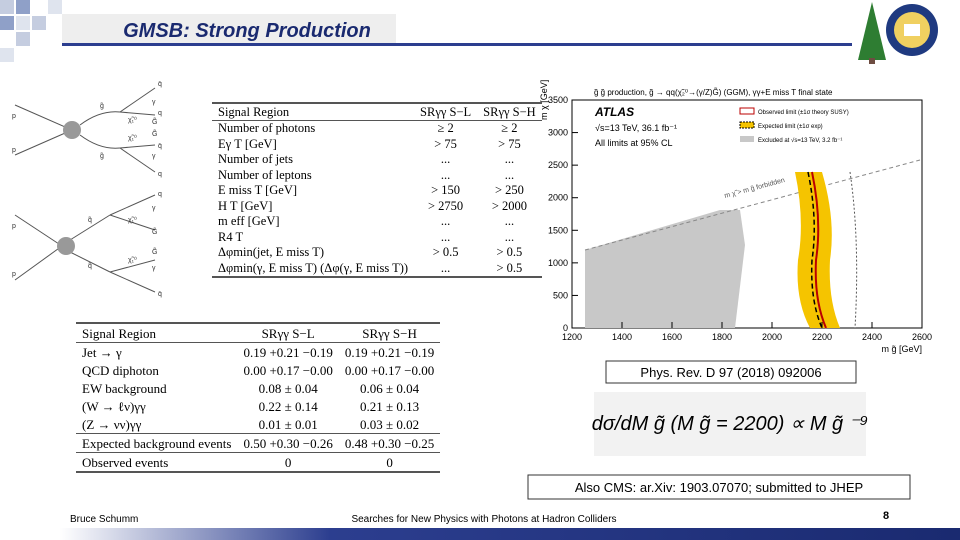 This screenshot has width=960, height=540. I want to click on table-row: EW background 0.08 ± 0.04 0.06 ± 0.04, so click(258, 388).